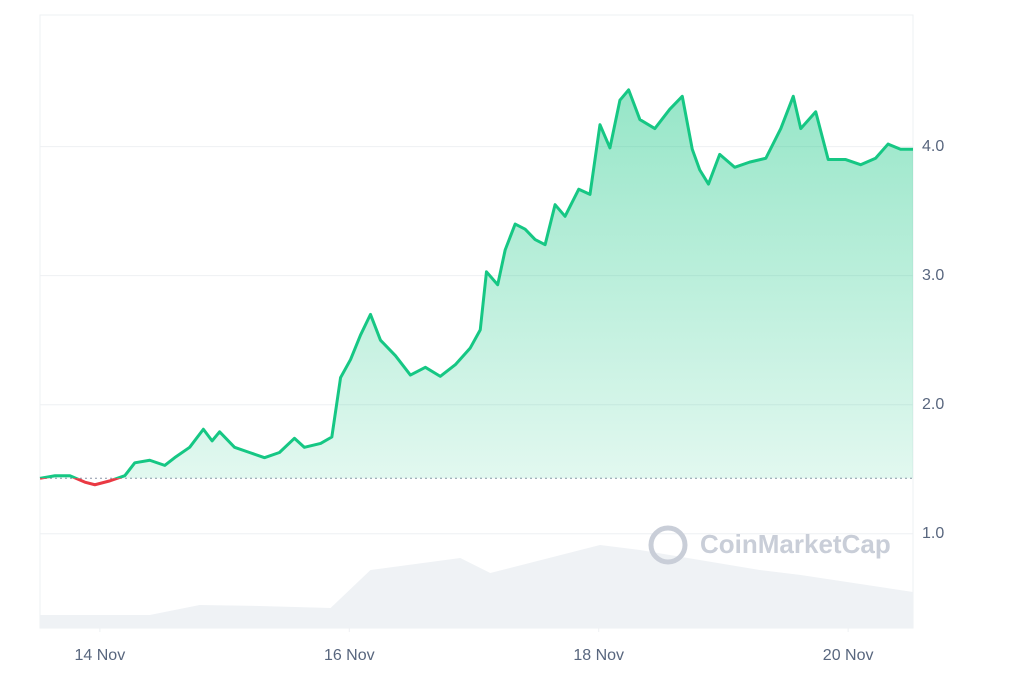  Describe the element at coordinates (476, 586) in the screenshot. I see `volume-area` at that location.